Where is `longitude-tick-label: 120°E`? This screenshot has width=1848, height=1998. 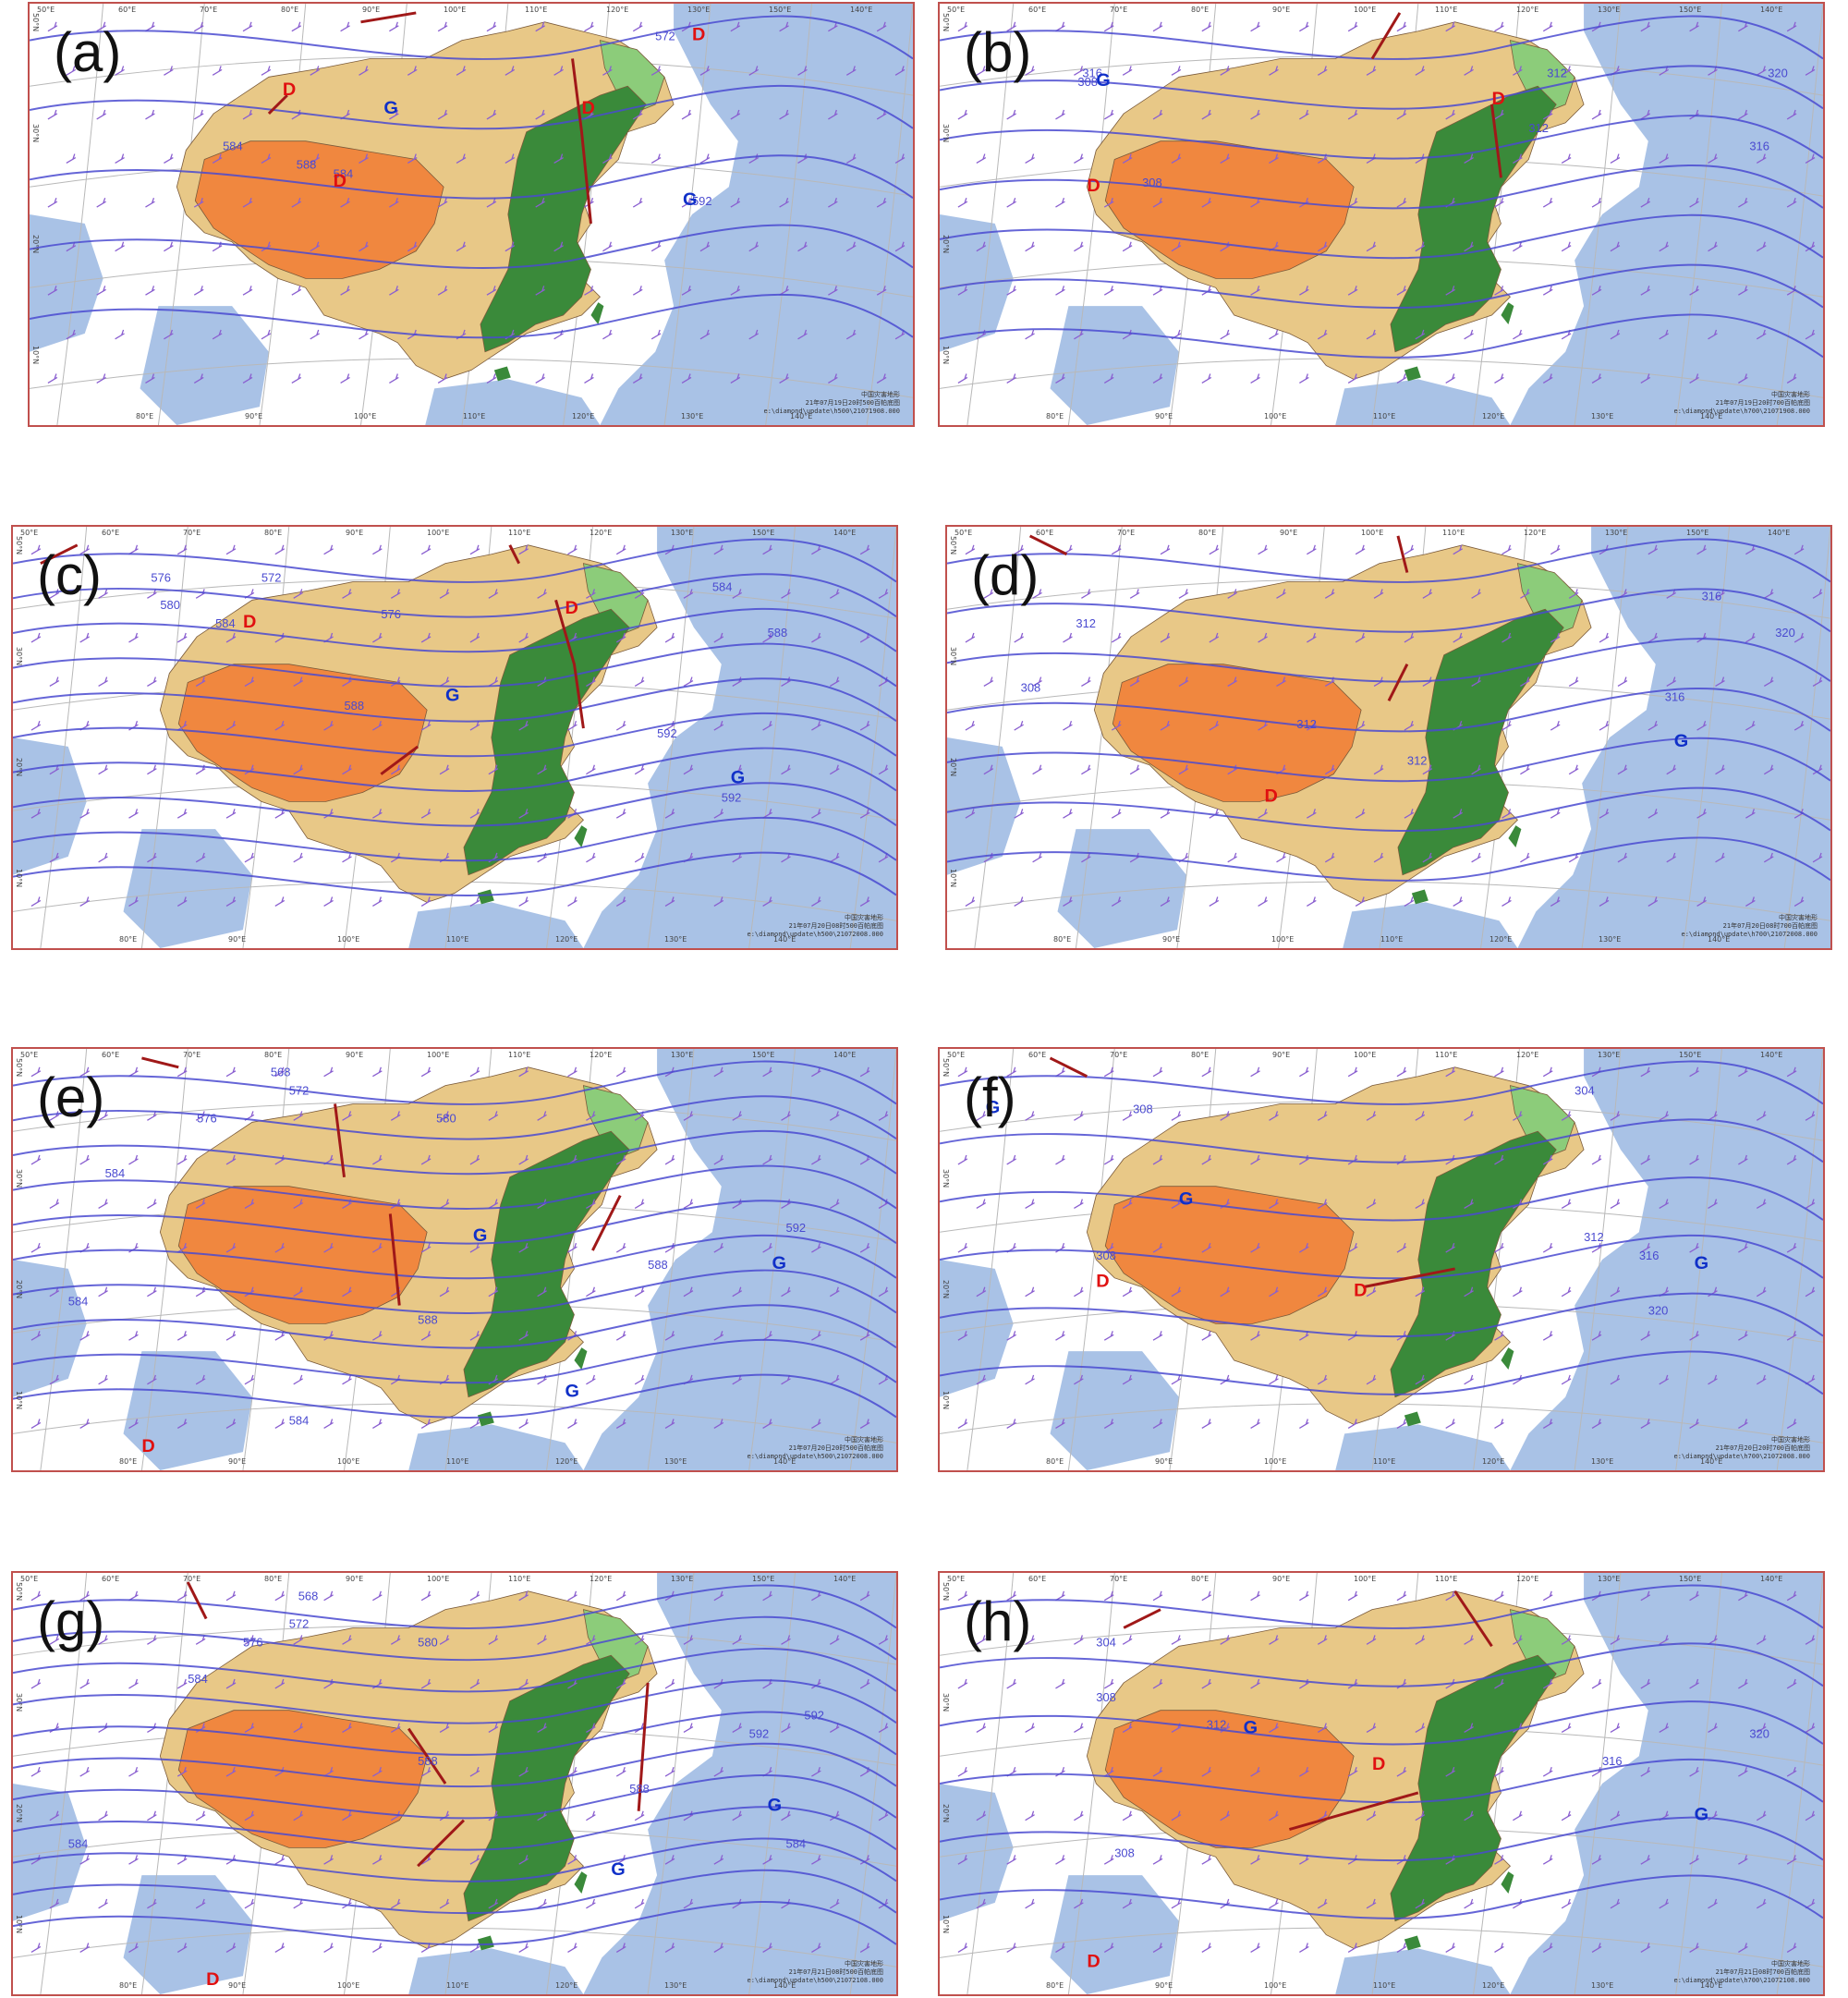 longitude-tick-label: 120°E is located at coordinates (1527, 10).